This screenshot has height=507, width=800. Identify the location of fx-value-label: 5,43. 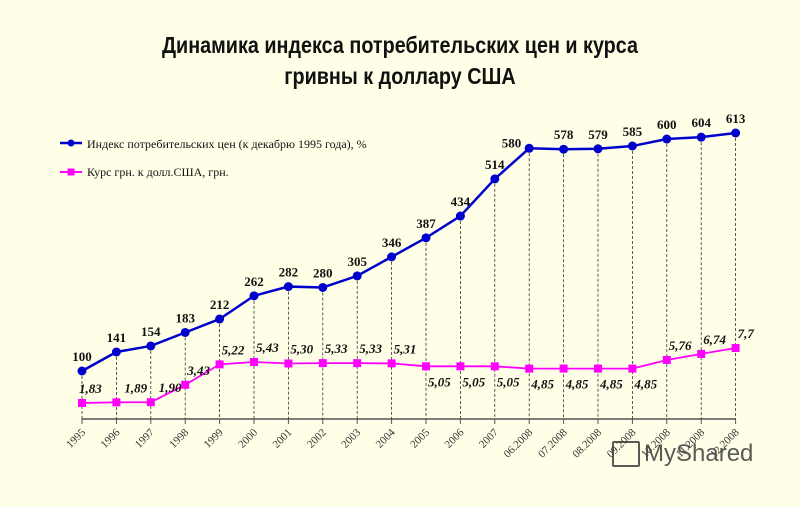
(267, 347).